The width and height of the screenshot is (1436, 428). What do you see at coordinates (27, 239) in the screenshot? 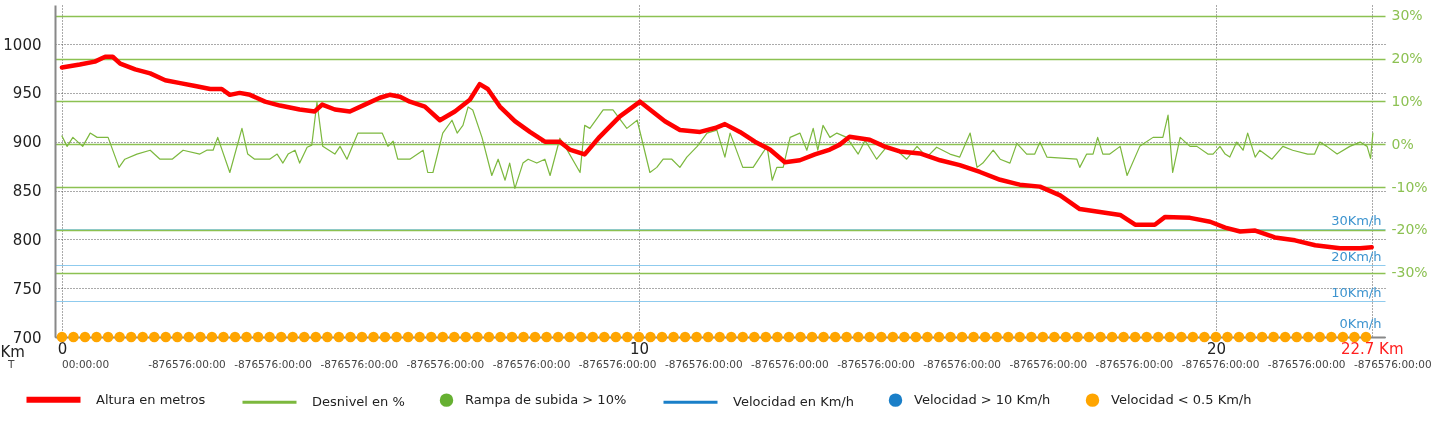
I see `y-tick-label: 800` at bounding box center [27, 239].